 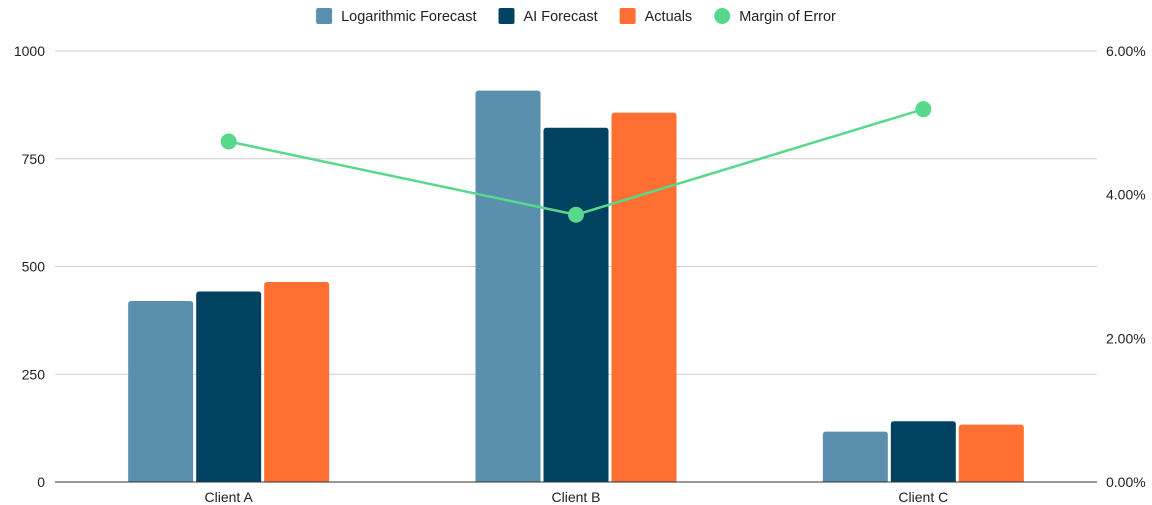 What do you see at coordinates (34, 374) in the screenshot?
I see `y-tick-label-left: 250` at bounding box center [34, 374].